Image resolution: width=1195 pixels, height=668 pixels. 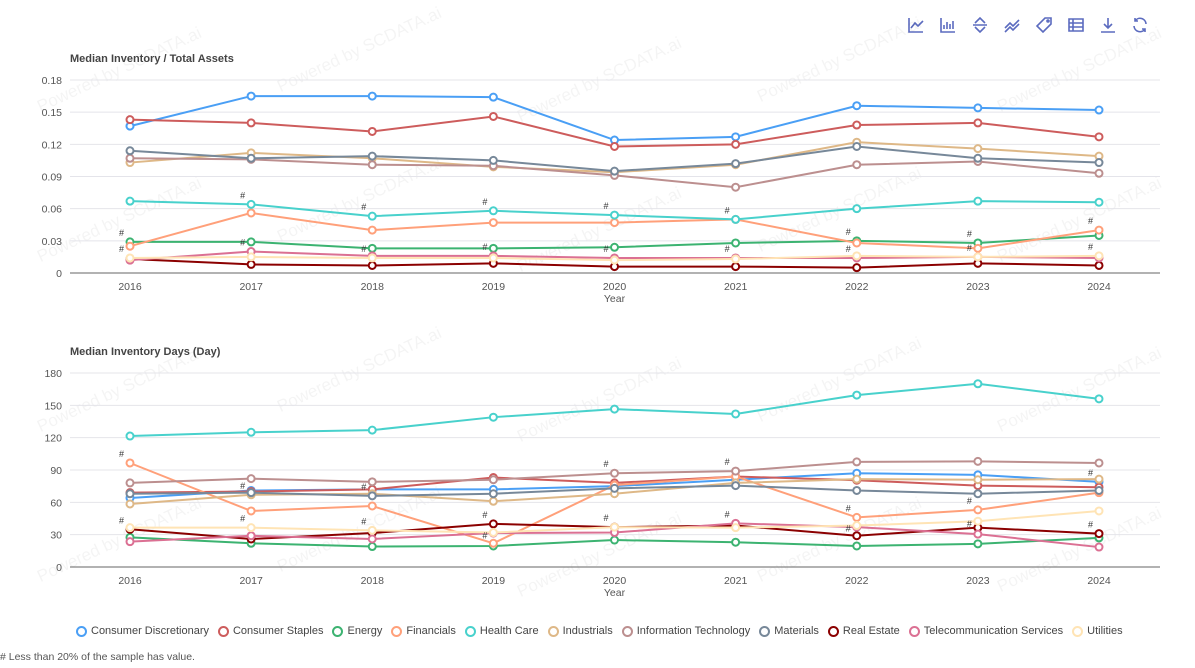 I want to click on bar-chart-icon, so click(x=948, y=25).